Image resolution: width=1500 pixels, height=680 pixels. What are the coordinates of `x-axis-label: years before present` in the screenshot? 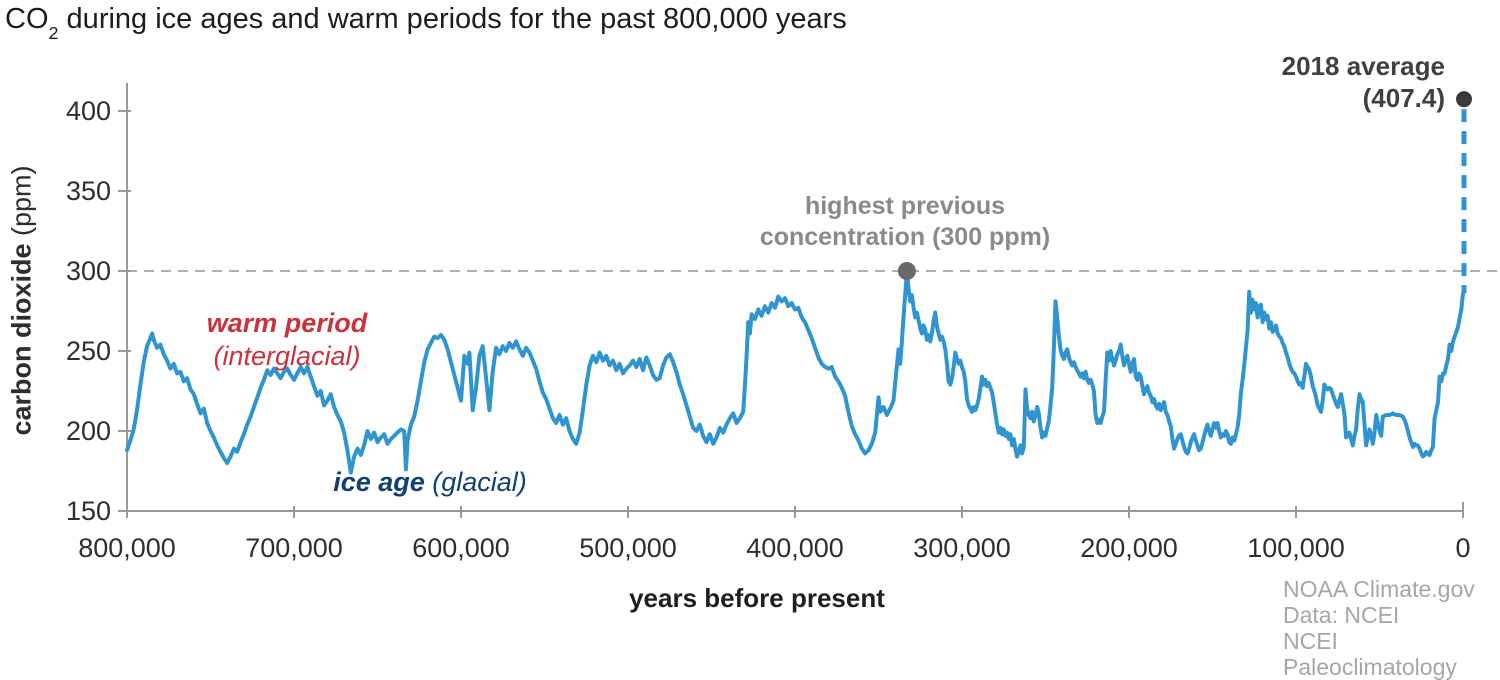 It's located at (757, 598).